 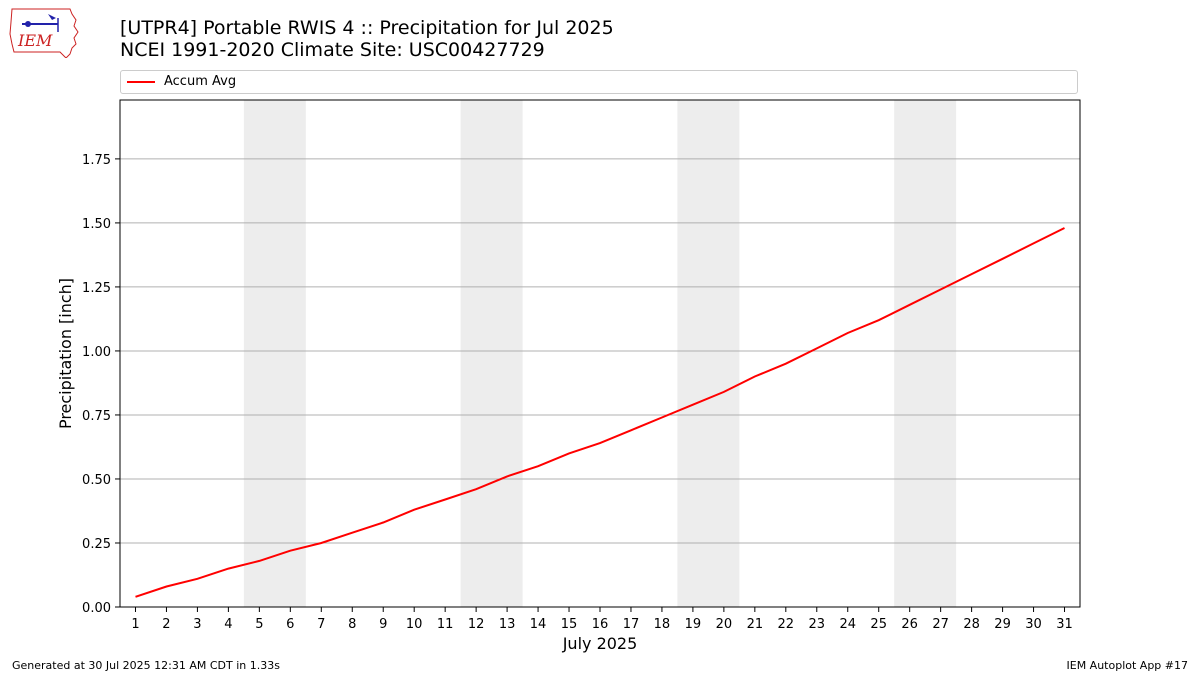 What do you see at coordinates (96, 224) in the screenshot?
I see `y-tick-label: 1.50` at bounding box center [96, 224].